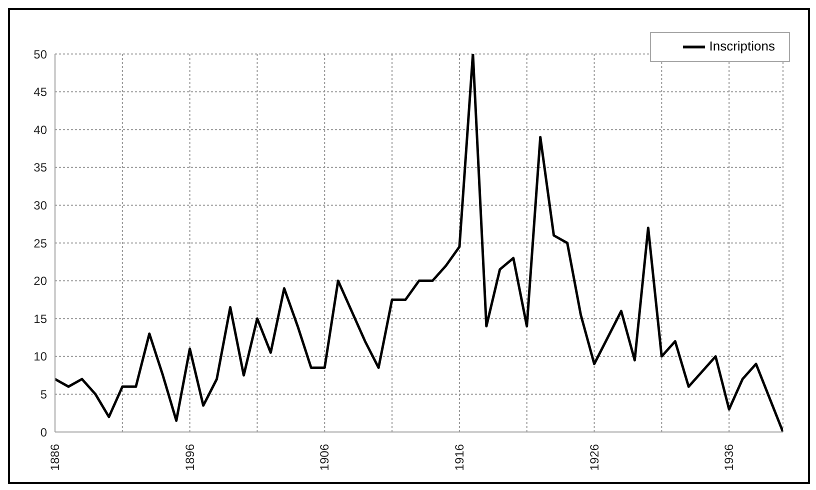 This screenshot has height=490, width=816. Describe the element at coordinates (729, 457) in the screenshot. I see `x-tick-label: 1936` at that location.